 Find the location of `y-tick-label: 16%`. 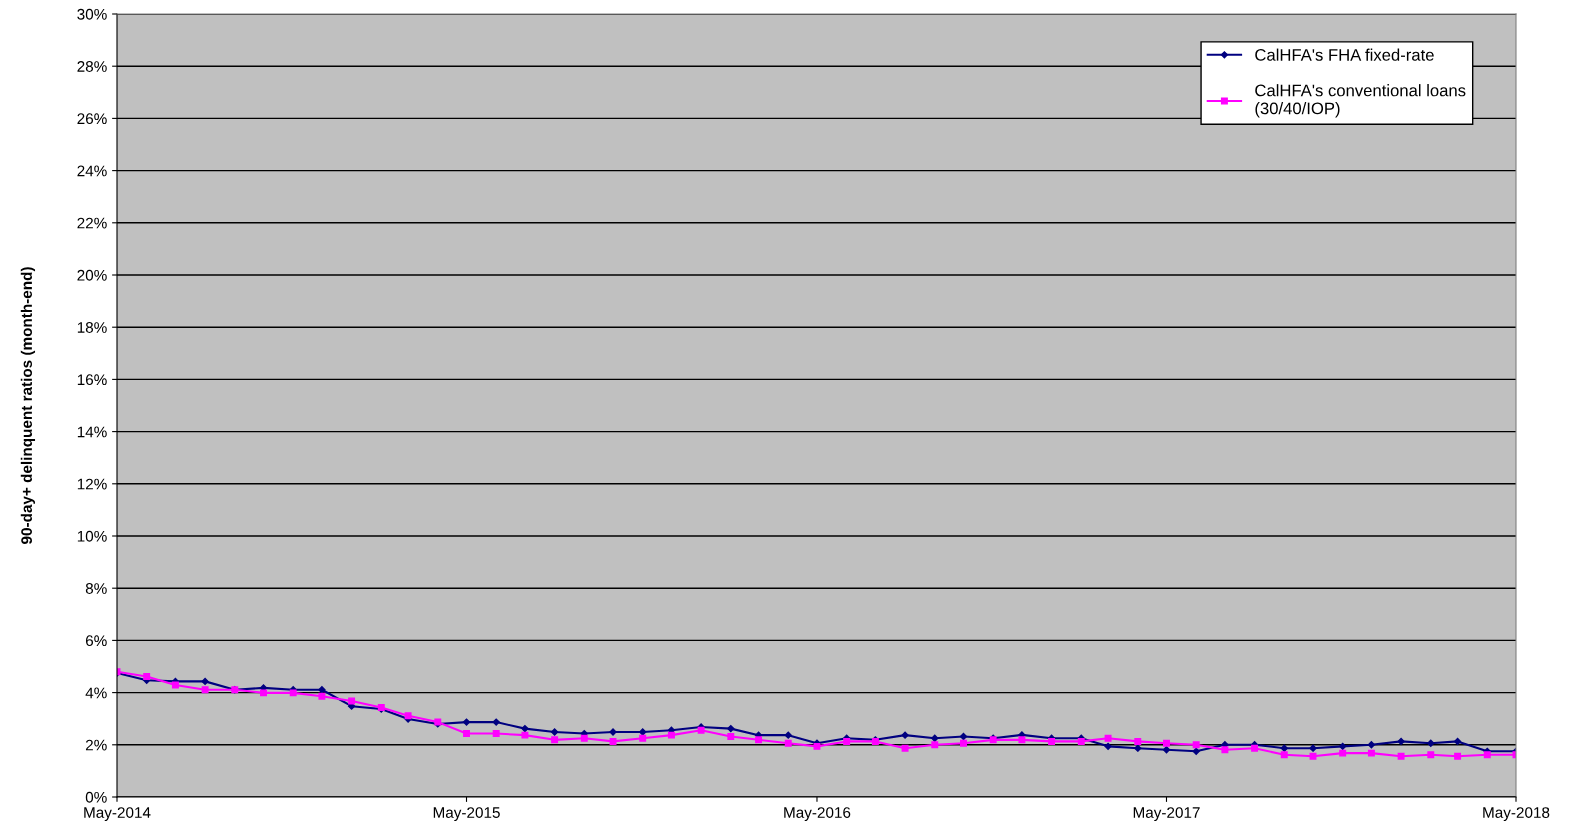

y-tick-label: 16% is located at coordinates (92, 380).